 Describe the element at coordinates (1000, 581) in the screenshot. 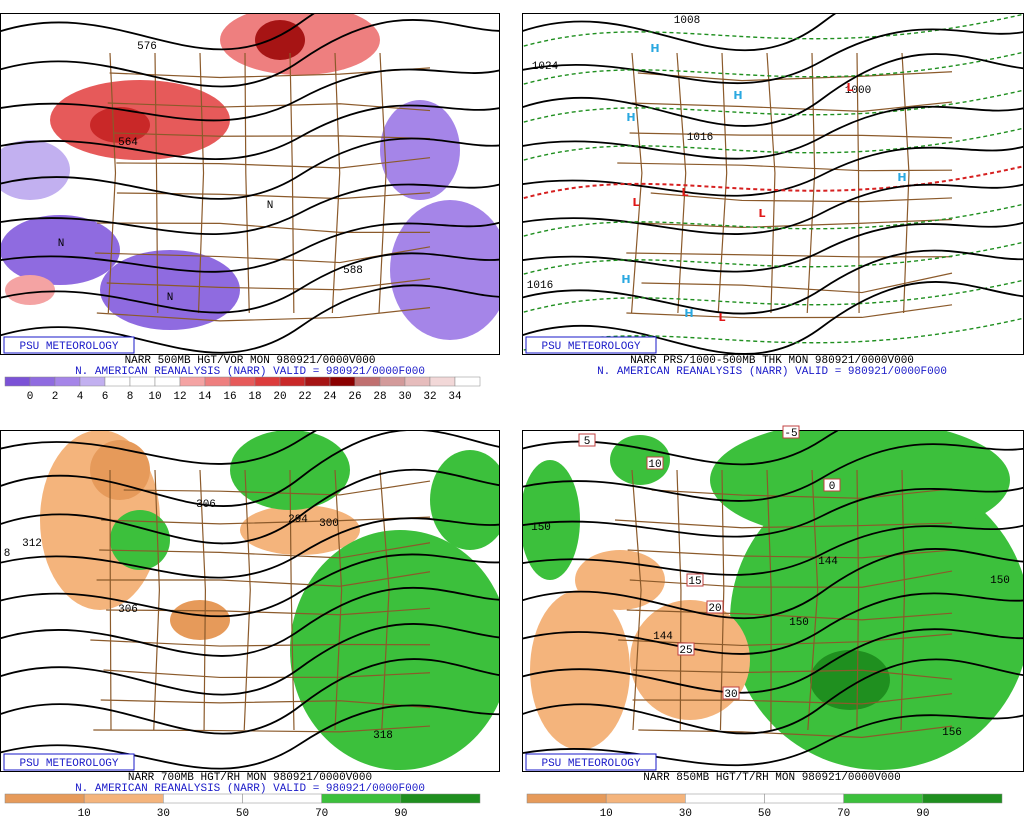

I see `contour-label: 150` at that location.